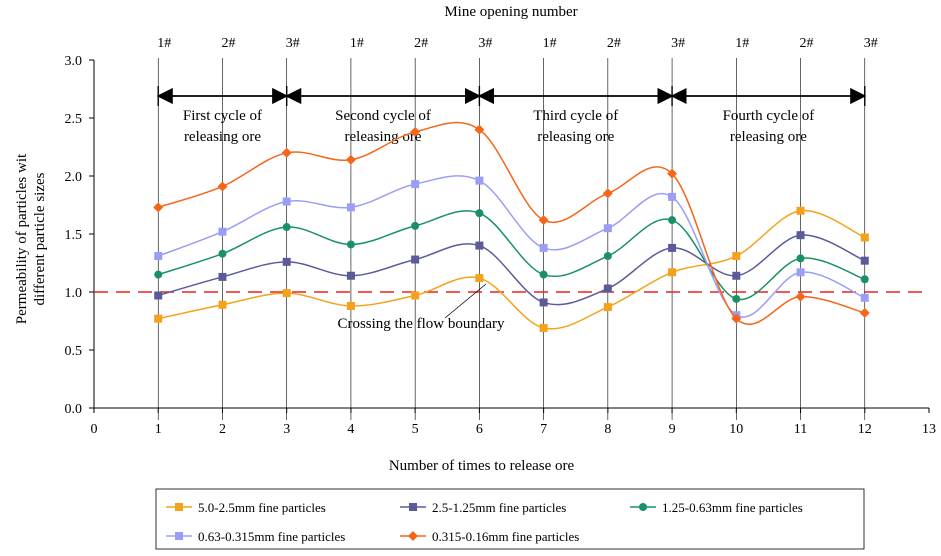  Describe the element at coordinates (800, 429) in the screenshot. I see `x-tick-label: 11` at that location.